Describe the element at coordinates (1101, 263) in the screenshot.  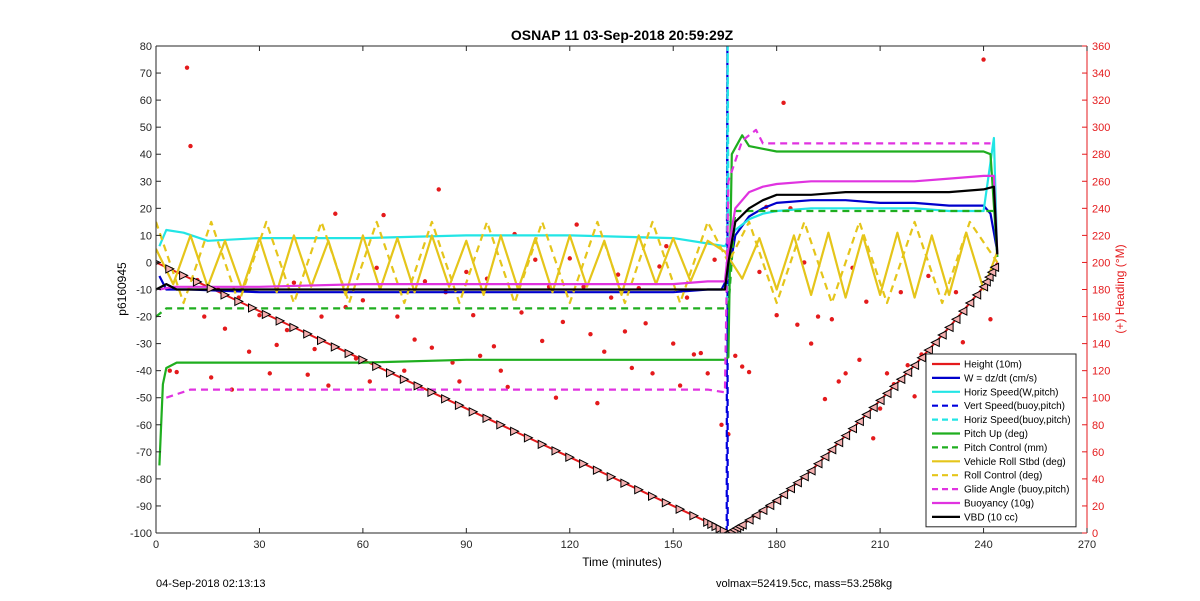
I see `y2-tick-label: 200` at that location.